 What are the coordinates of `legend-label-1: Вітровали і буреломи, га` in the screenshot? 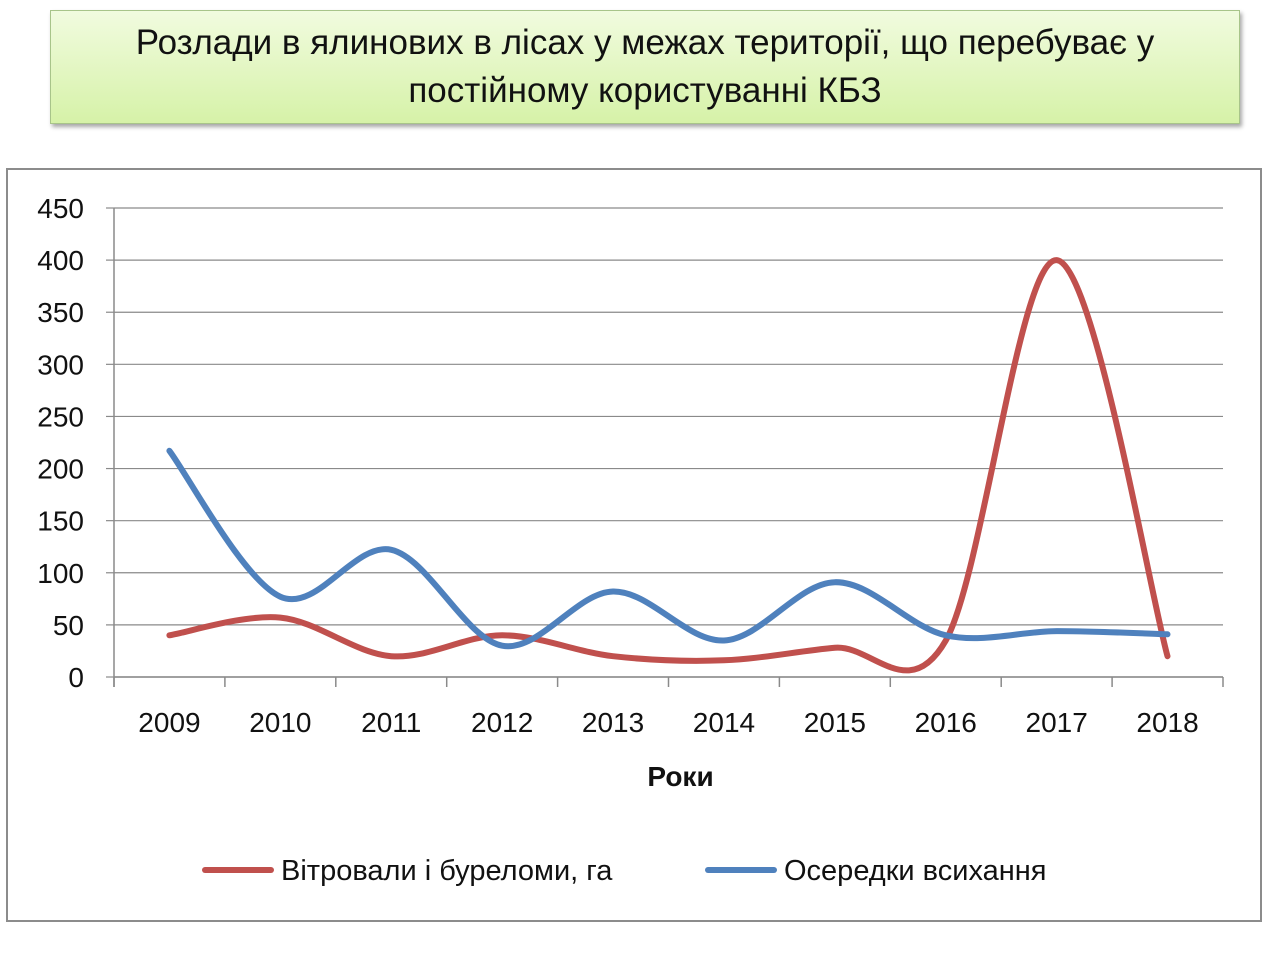 It's located at (447, 871).